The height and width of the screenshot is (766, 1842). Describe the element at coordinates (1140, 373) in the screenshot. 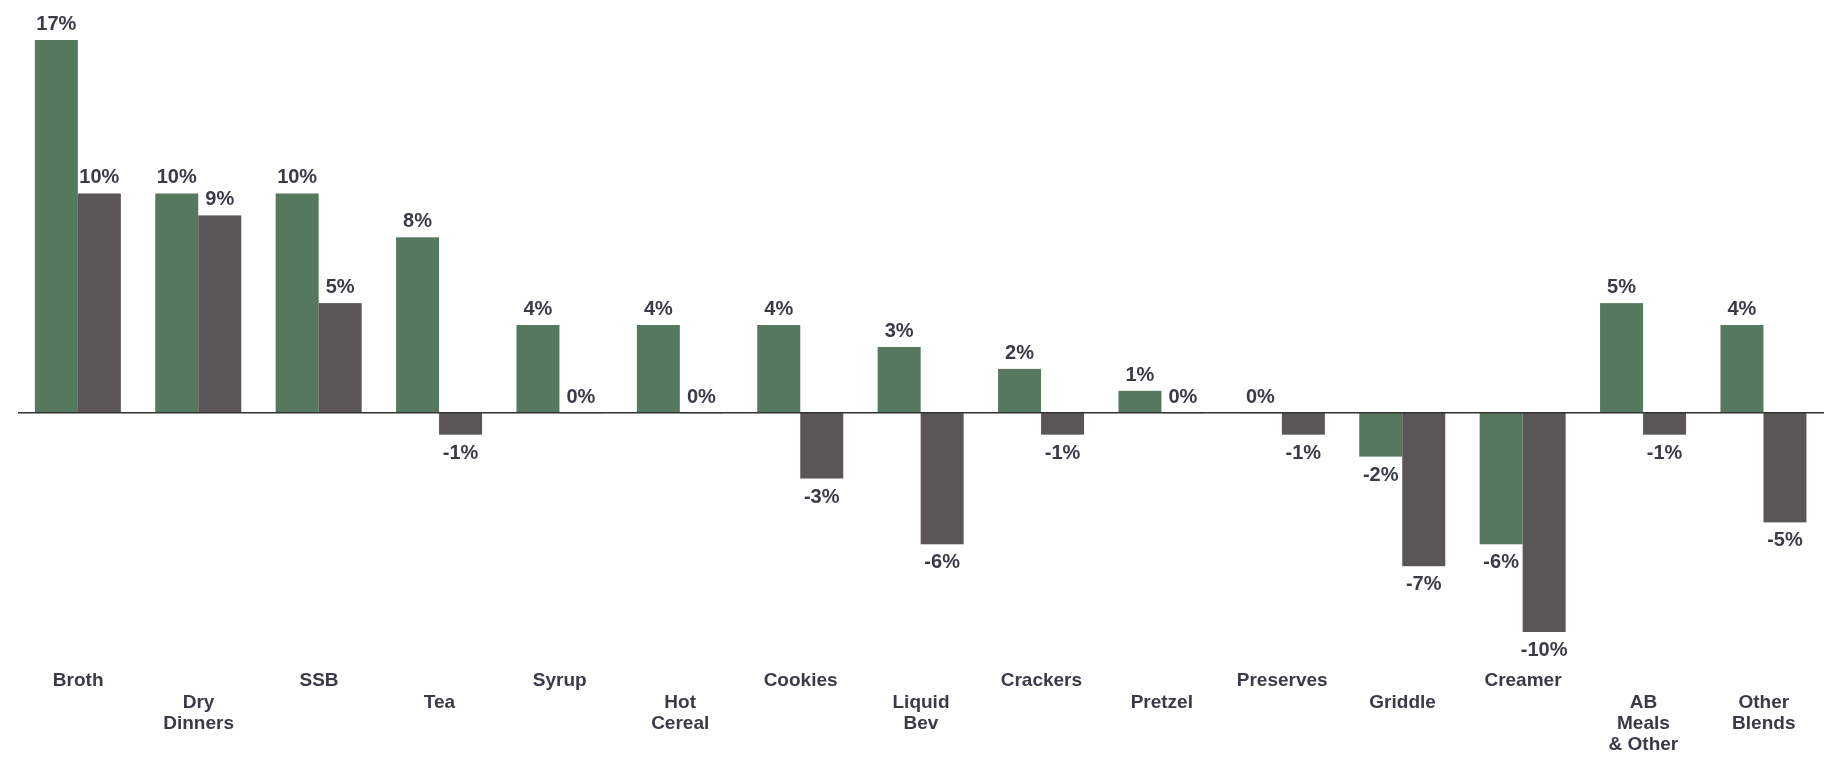

I see `data-label: 1%` at that location.